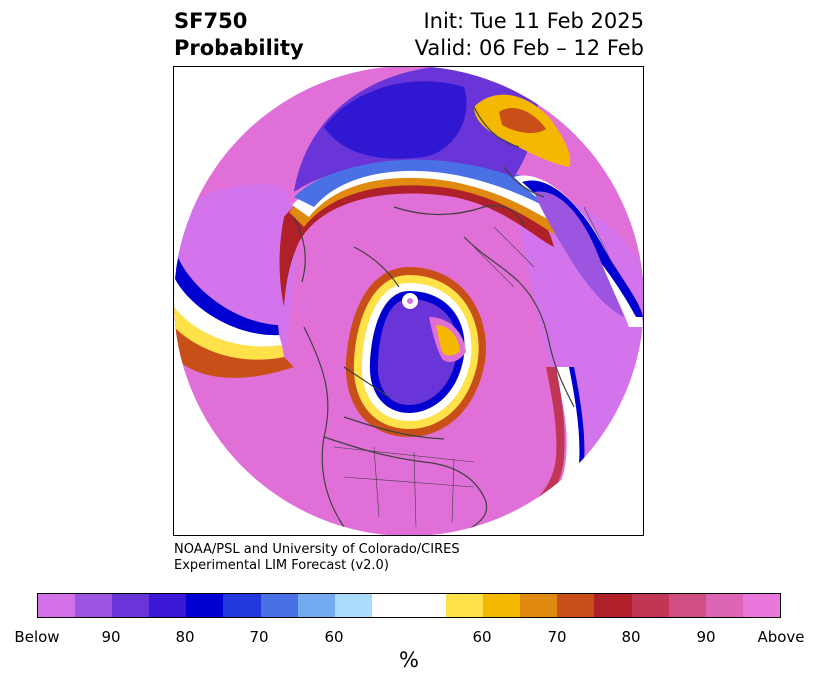  I want to click on west-edge-white, so click(228, 307).